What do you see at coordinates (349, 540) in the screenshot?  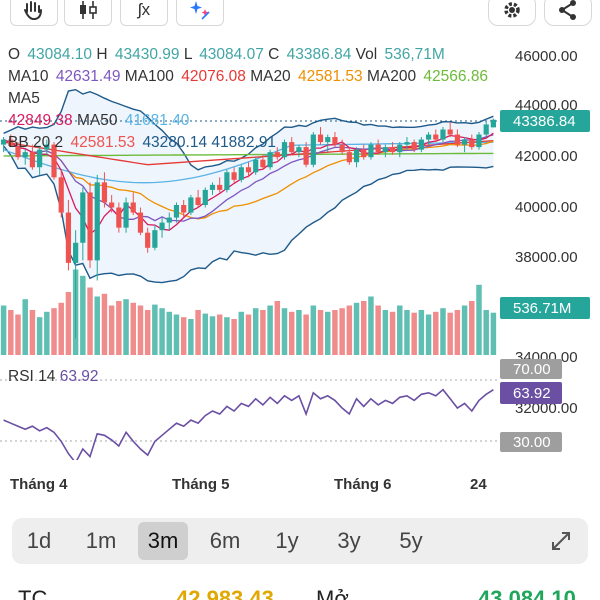 I see `period-3y-button: 3y` at bounding box center [349, 540].